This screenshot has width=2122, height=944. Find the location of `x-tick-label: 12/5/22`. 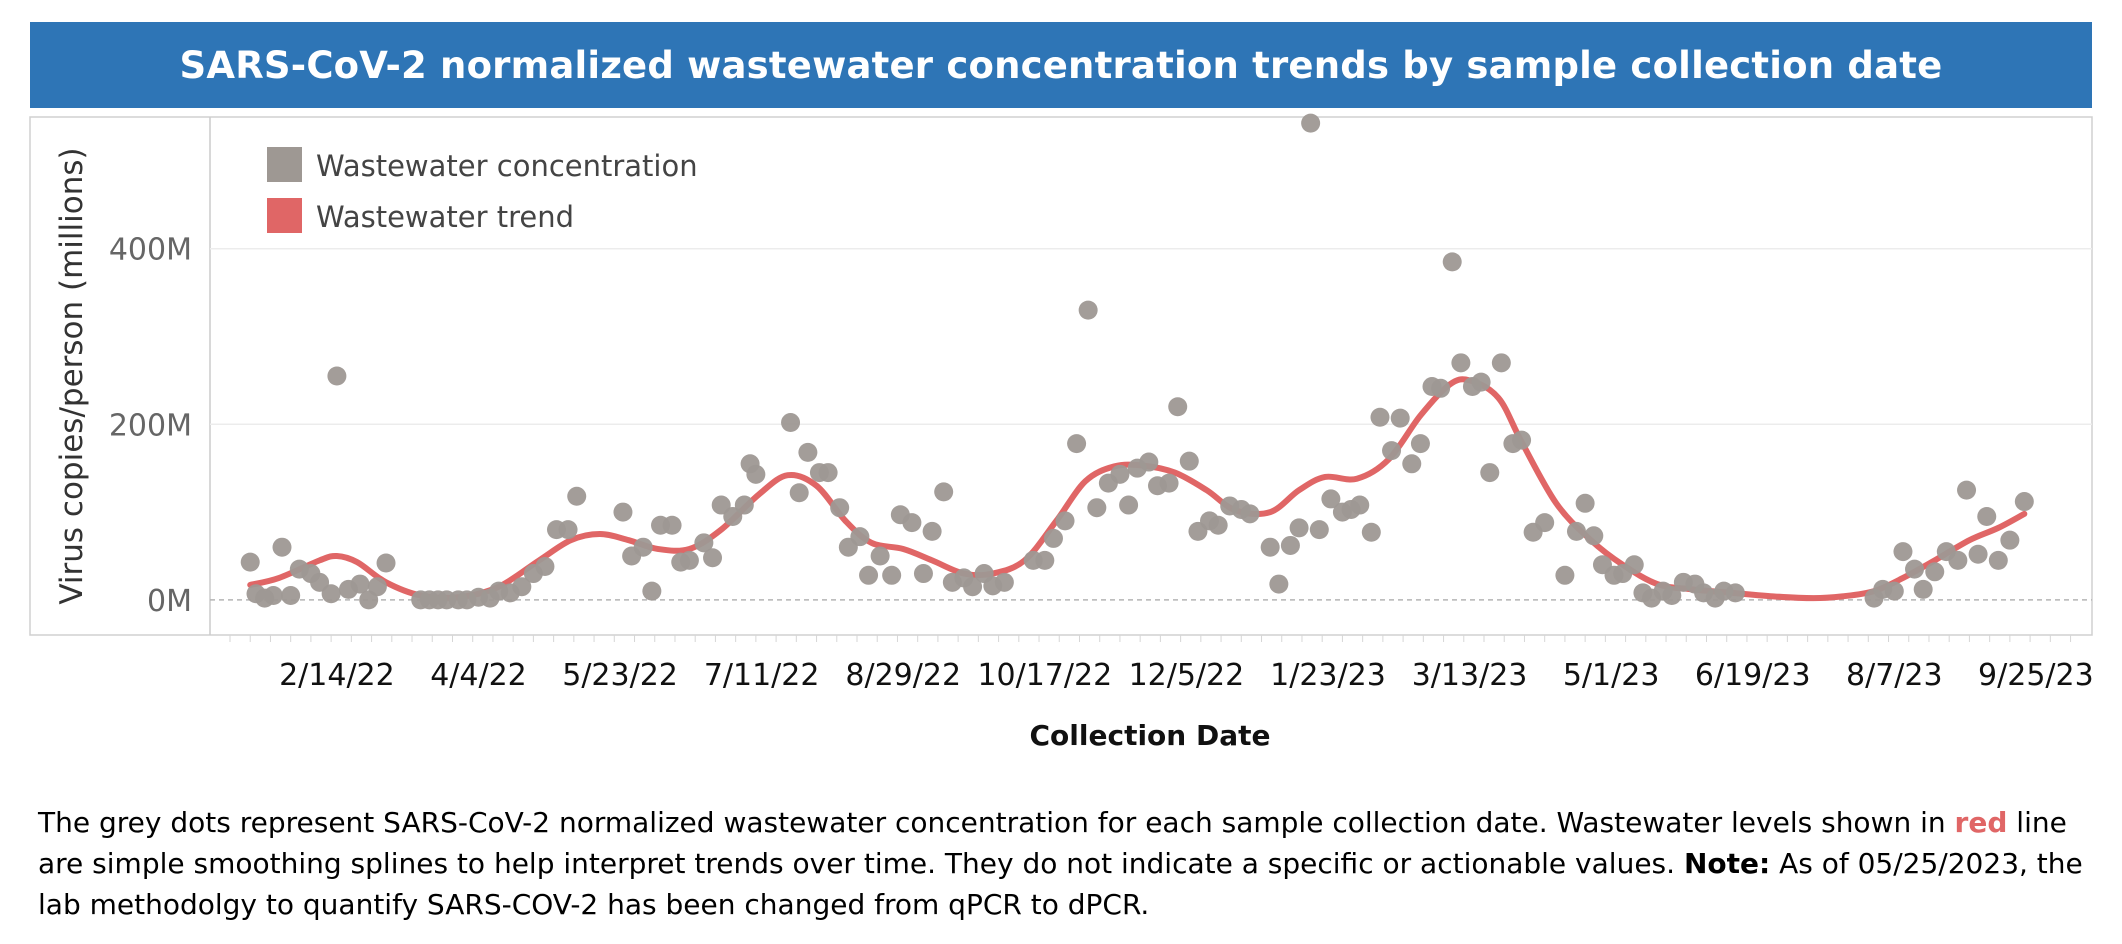

x-tick-label: 12/5/22 is located at coordinates (1187, 675).